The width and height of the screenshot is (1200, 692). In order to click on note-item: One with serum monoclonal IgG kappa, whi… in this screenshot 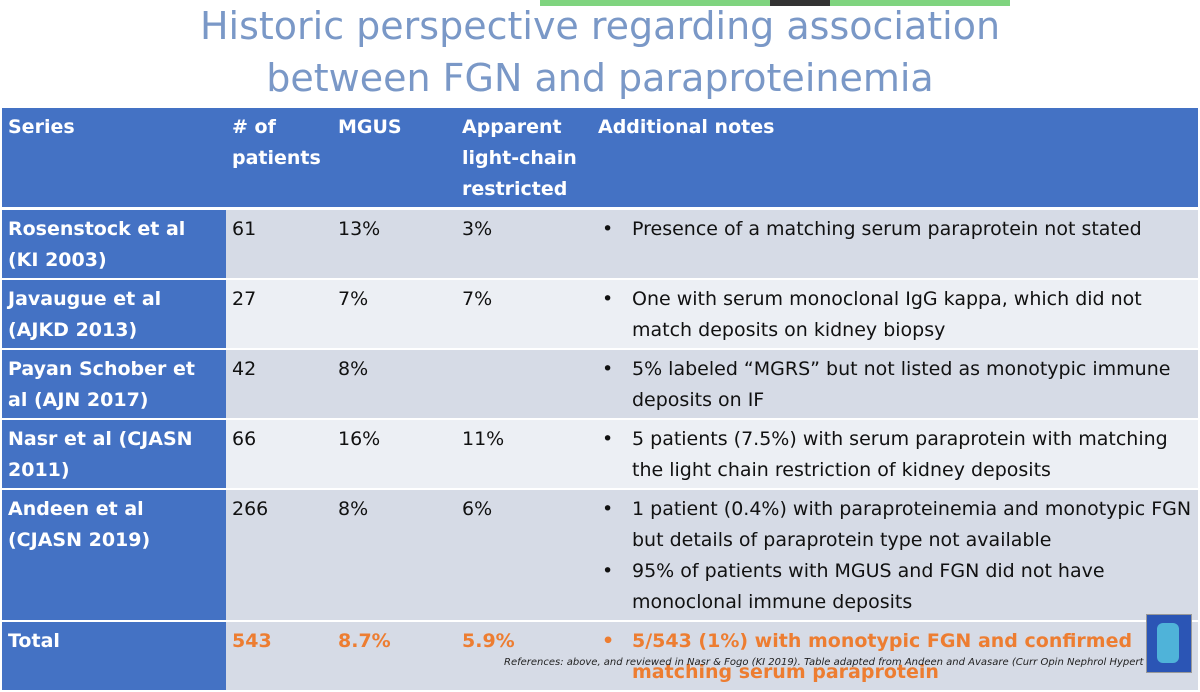, I will do `click(895, 315)`.